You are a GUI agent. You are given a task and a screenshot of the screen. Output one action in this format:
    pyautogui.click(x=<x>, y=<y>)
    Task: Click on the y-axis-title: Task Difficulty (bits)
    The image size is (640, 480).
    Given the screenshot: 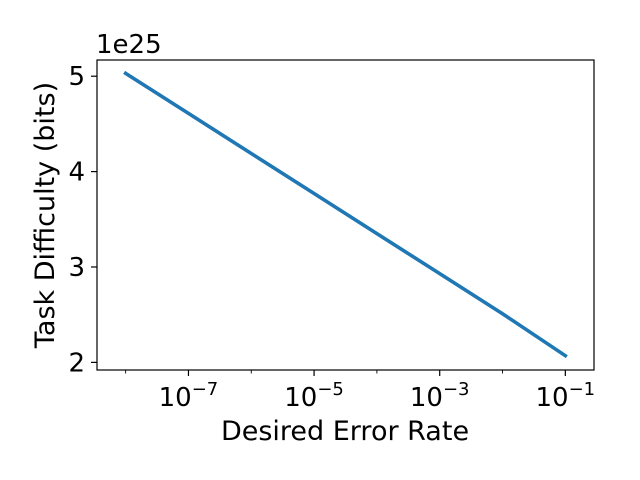 What is the action you would take?
    pyautogui.click(x=45, y=215)
    